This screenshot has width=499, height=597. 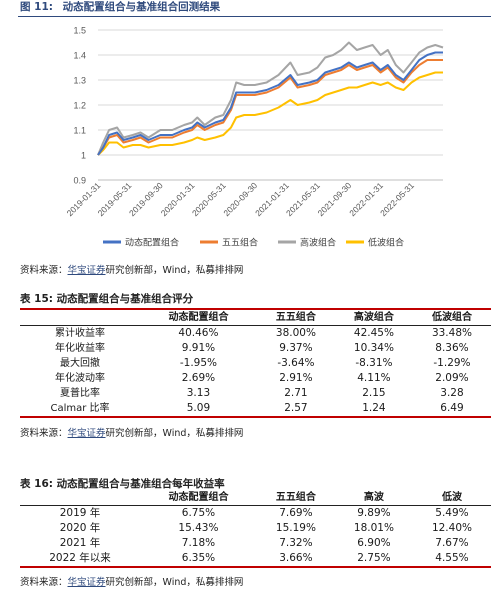 What do you see at coordinates (79, 31) in the screenshot?
I see `y-tick-label: 1.5` at bounding box center [79, 31].